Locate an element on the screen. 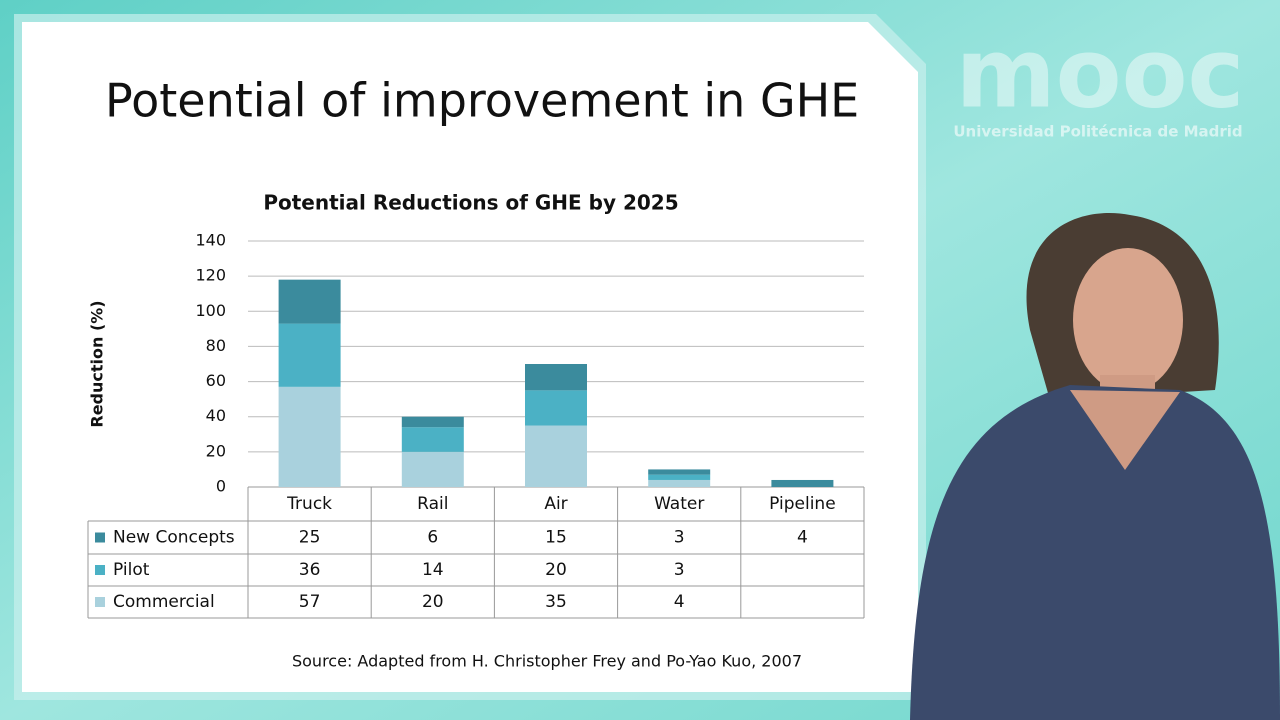 The image size is (1280, 720). logo-mark: mooc is located at coordinates (1100, 73).